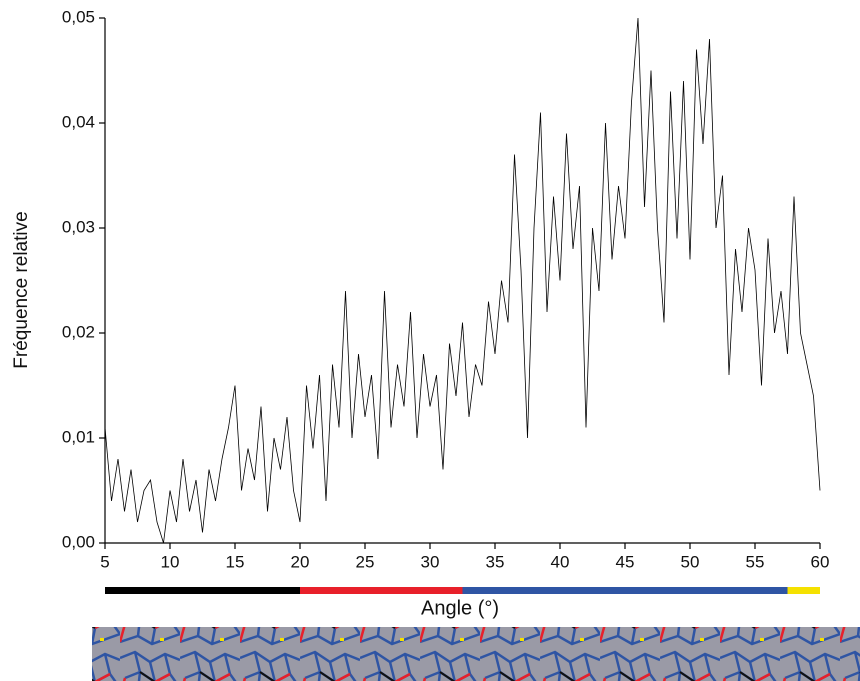 This screenshot has height=681, width=860. I want to click on microstructure-image, so click(476, 654).